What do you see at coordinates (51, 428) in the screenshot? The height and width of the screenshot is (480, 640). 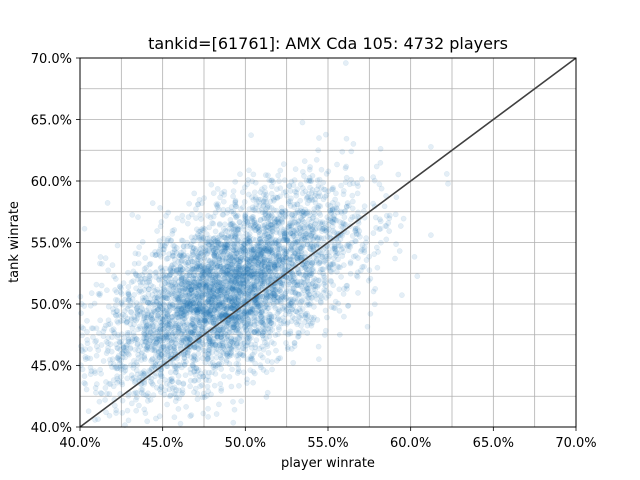 I see `y-tick-label: 40.0%` at bounding box center [51, 428].